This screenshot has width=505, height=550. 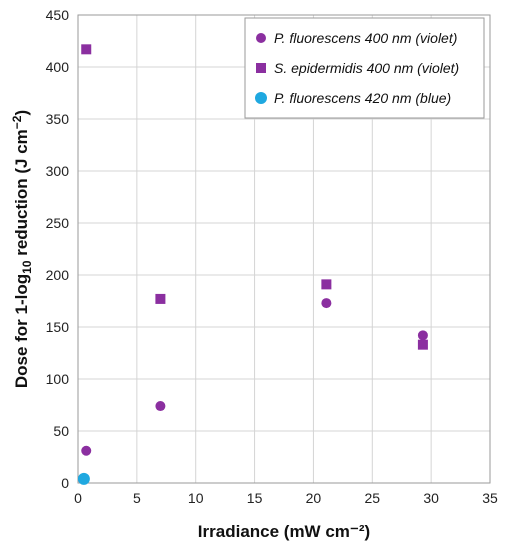 I want to click on y-title-subscript: 10, so click(x=27, y=267).